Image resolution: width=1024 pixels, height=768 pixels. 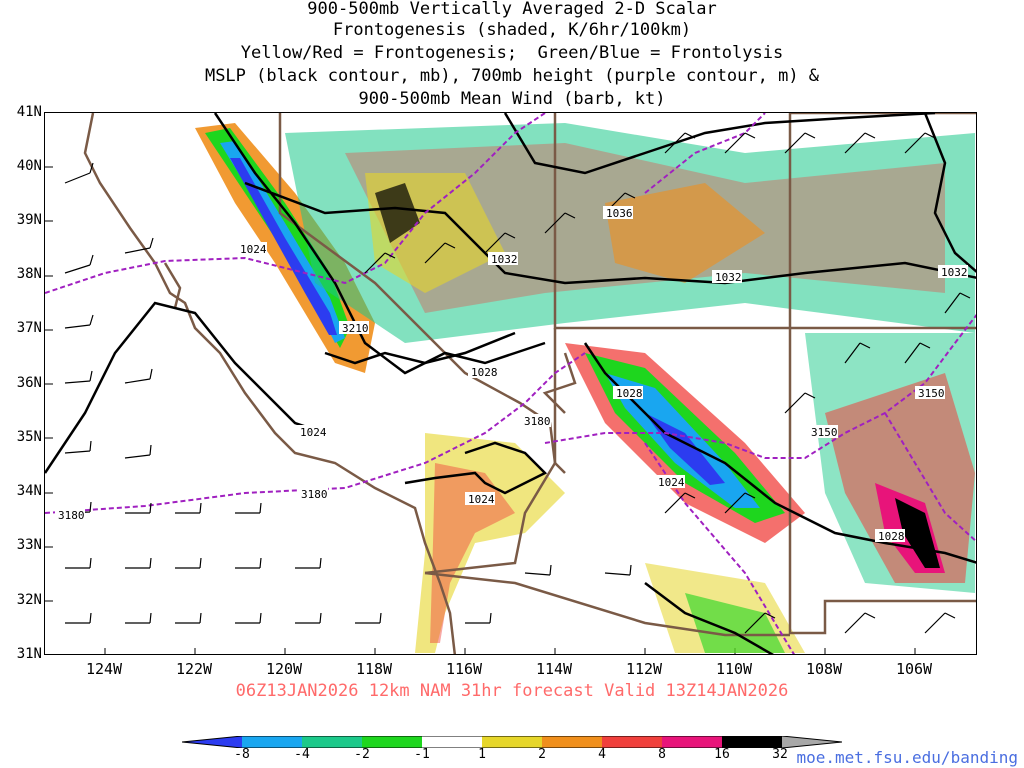 What do you see at coordinates (374, 669) in the screenshot?
I see `lon-label-118w: 118W` at bounding box center [374, 669].